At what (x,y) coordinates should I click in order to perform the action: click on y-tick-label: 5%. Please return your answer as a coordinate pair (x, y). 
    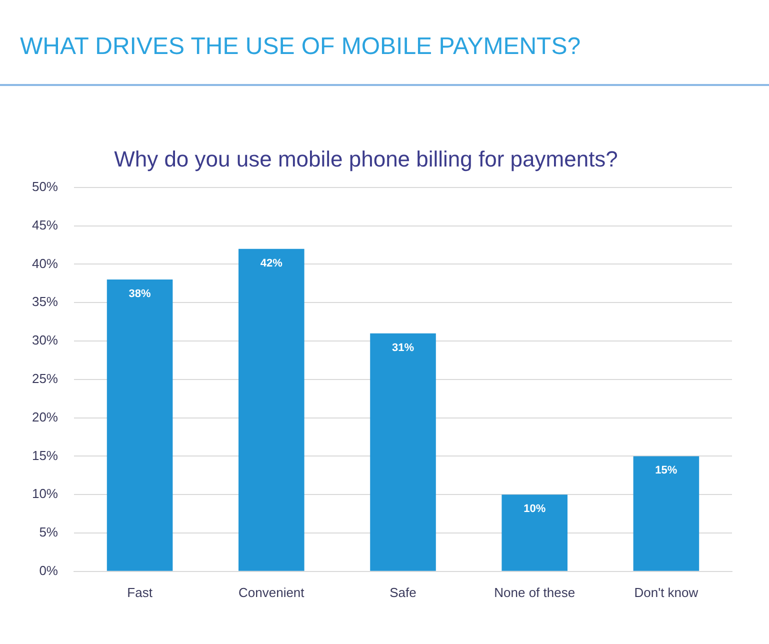
    Looking at the image, I should click on (48, 532).